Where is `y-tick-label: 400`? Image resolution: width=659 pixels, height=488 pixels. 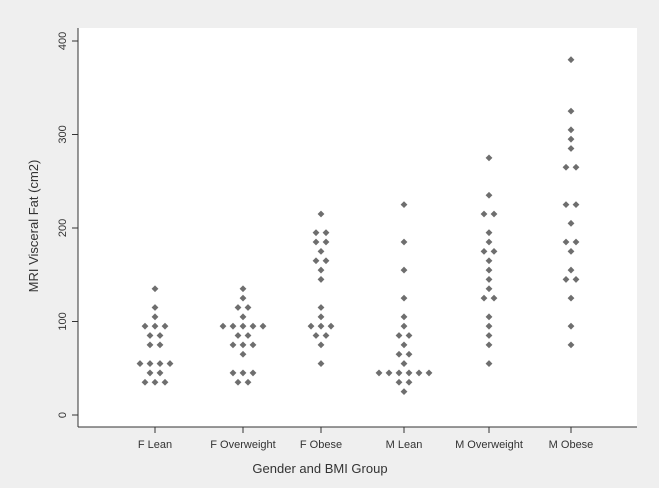 y-tick-label: 400 is located at coordinates (63, 41).